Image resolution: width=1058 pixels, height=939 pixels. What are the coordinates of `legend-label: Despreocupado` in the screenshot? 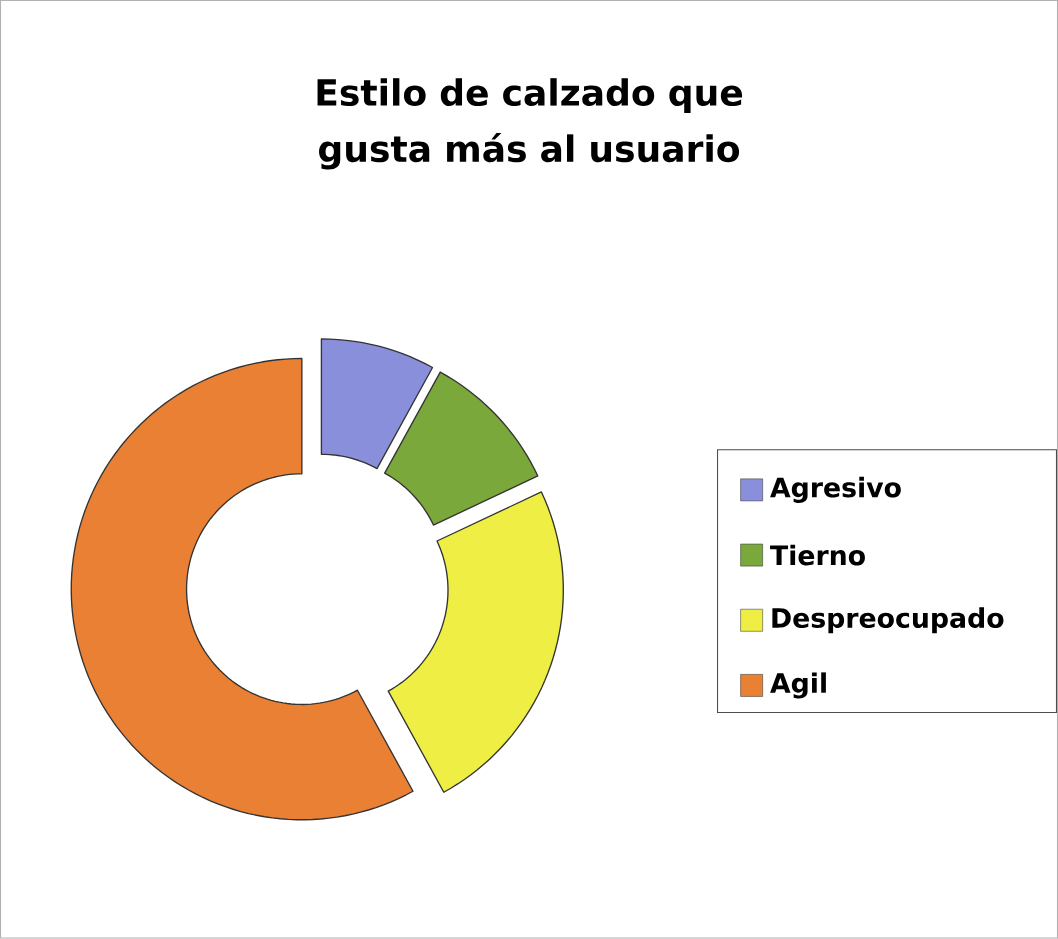 It's located at (888, 620).